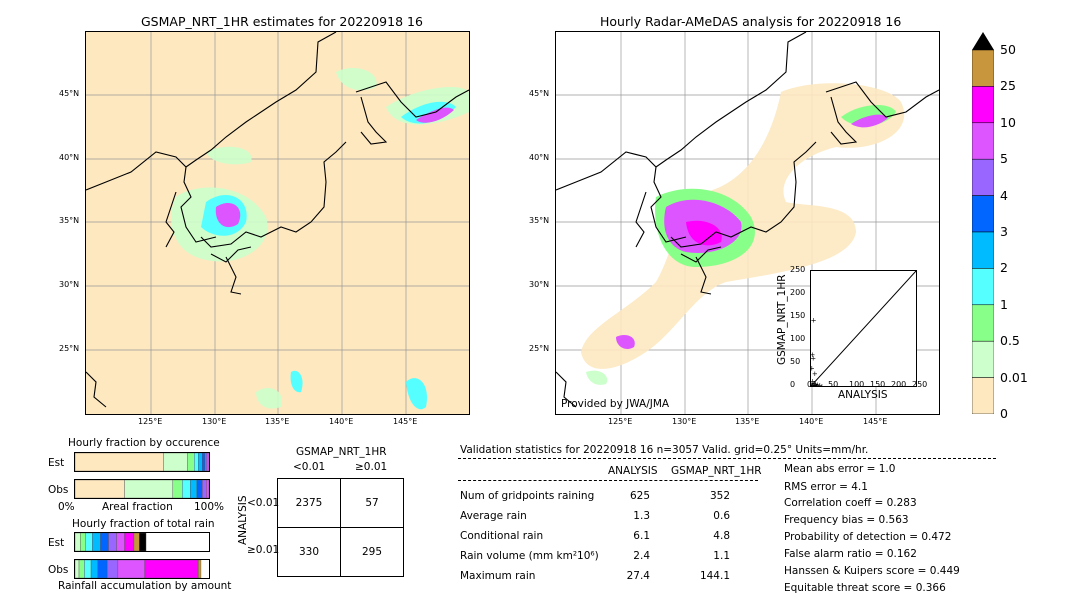  I want to click on lat-tick-label: 25°N, so click(69, 348).